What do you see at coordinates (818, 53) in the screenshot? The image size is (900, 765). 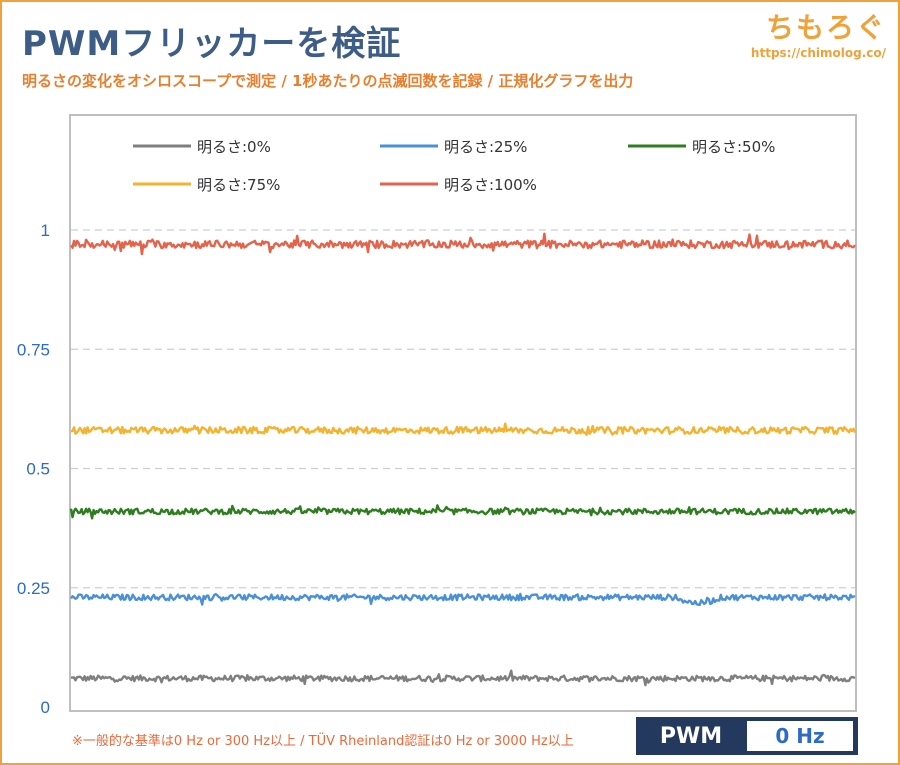 I see `logo-url: https://chimolog.co/` at bounding box center [818, 53].